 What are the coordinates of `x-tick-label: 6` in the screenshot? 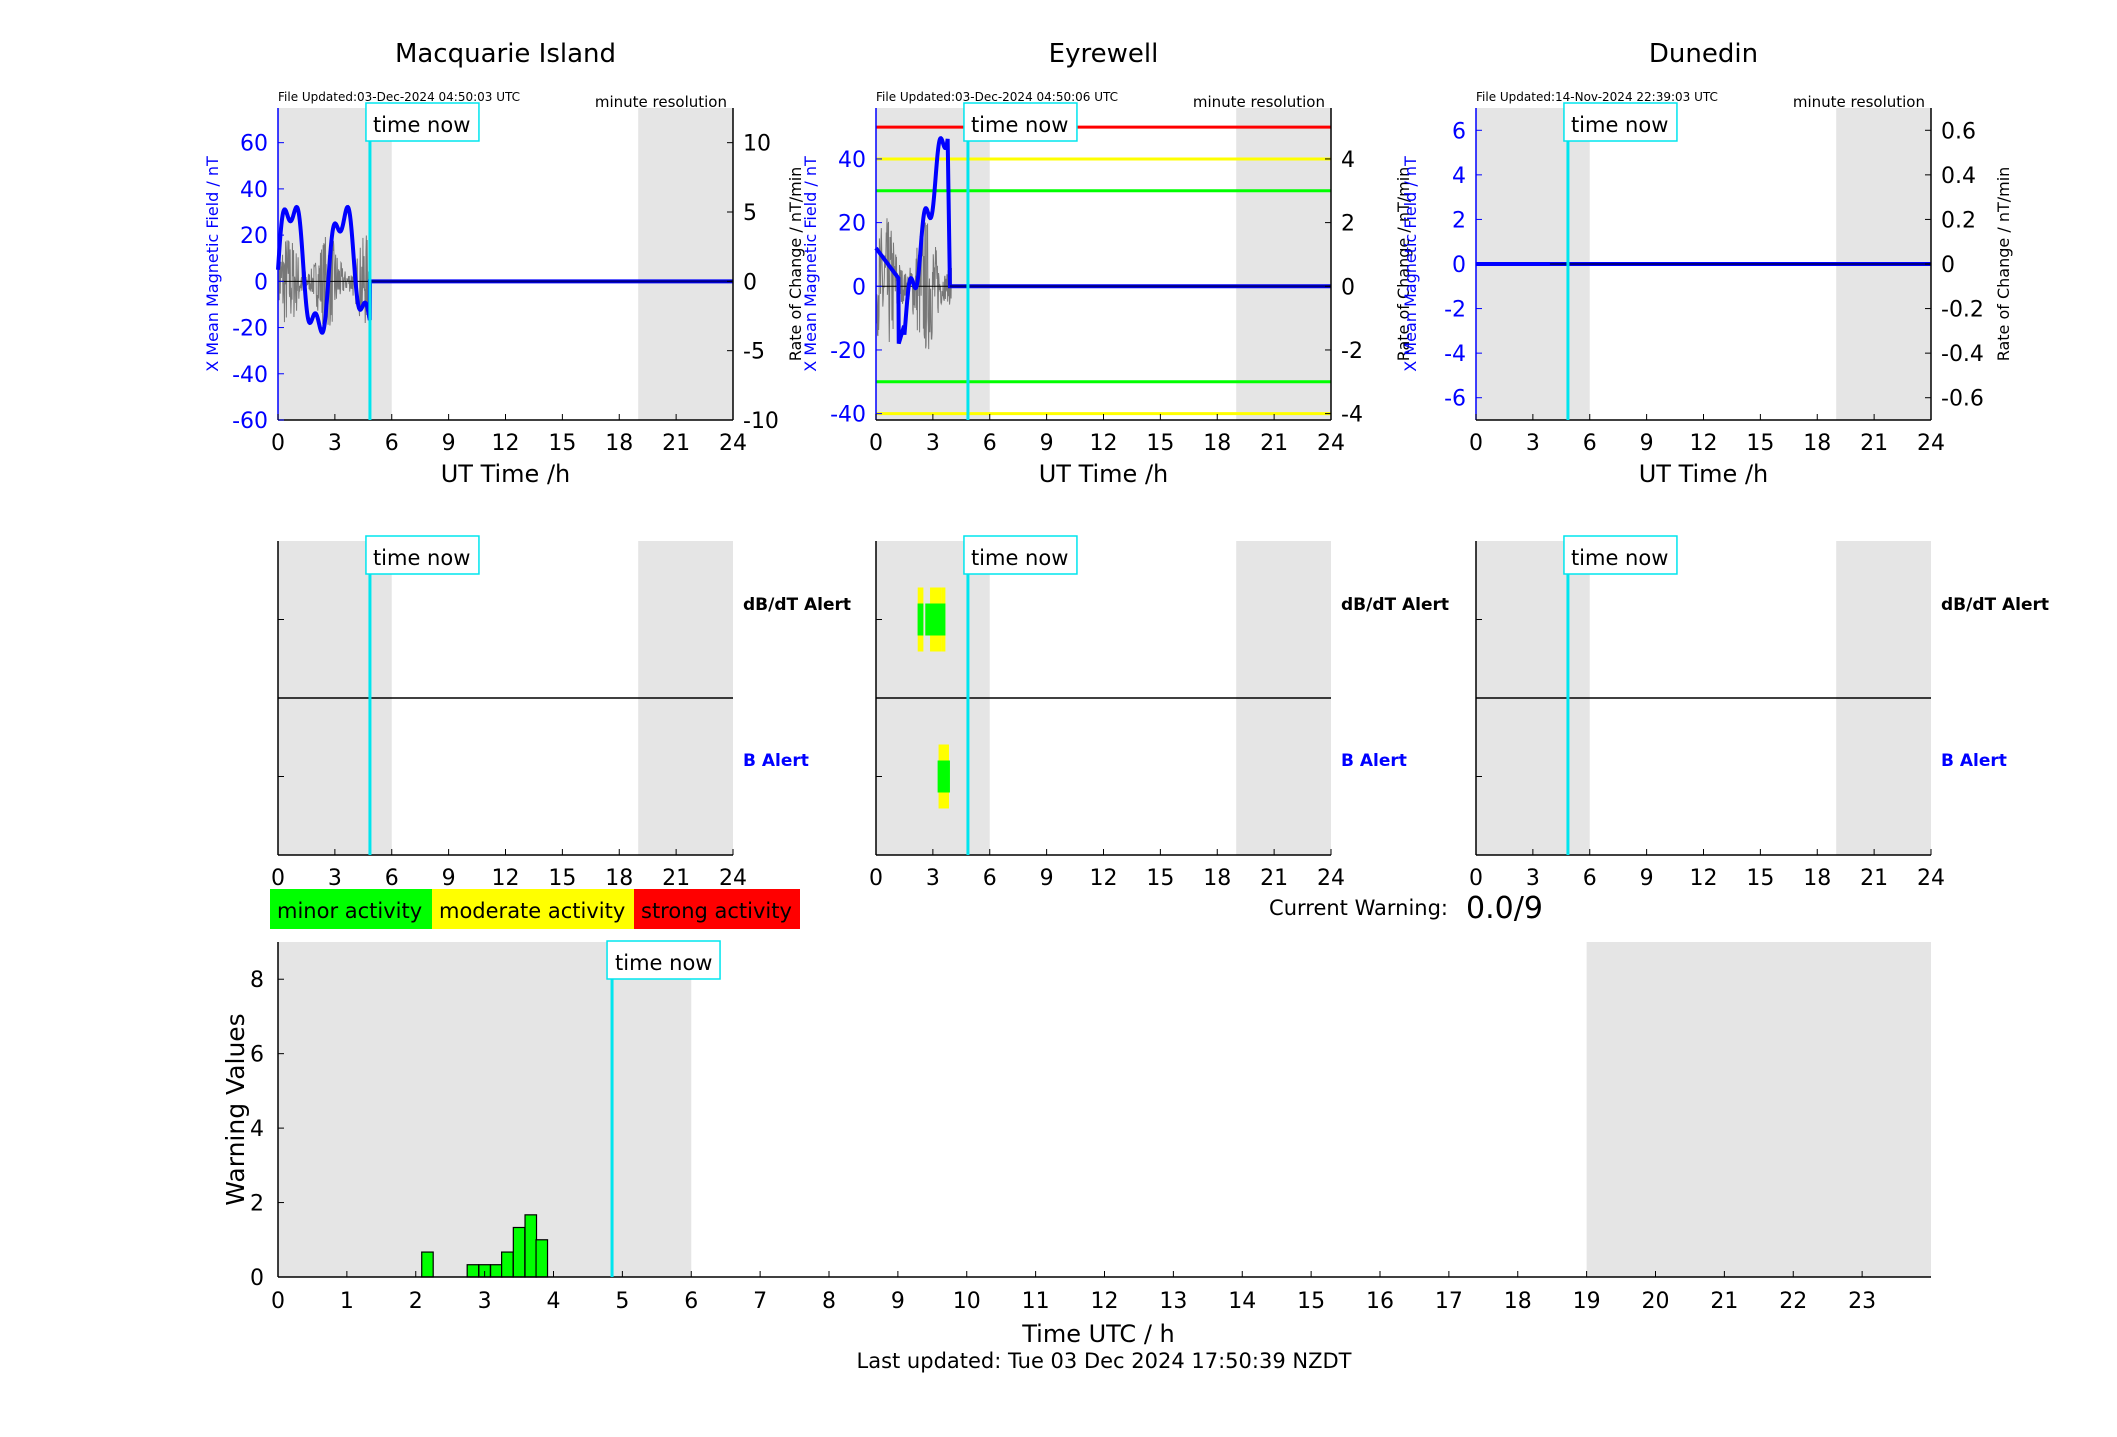 It's located at (1590, 443).